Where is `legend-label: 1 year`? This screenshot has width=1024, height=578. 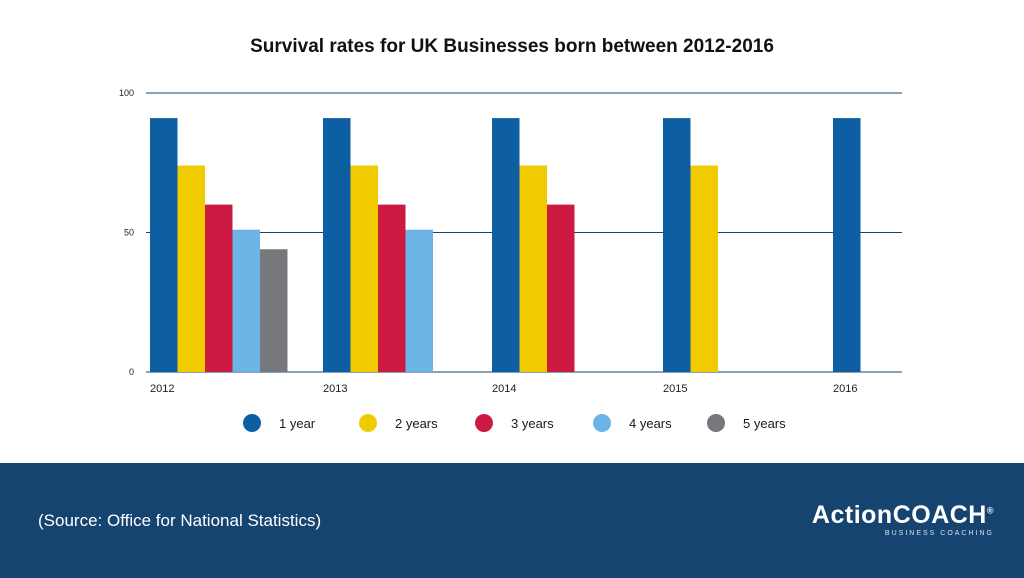 legend-label: 1 year is located at coordinates (297, 423).